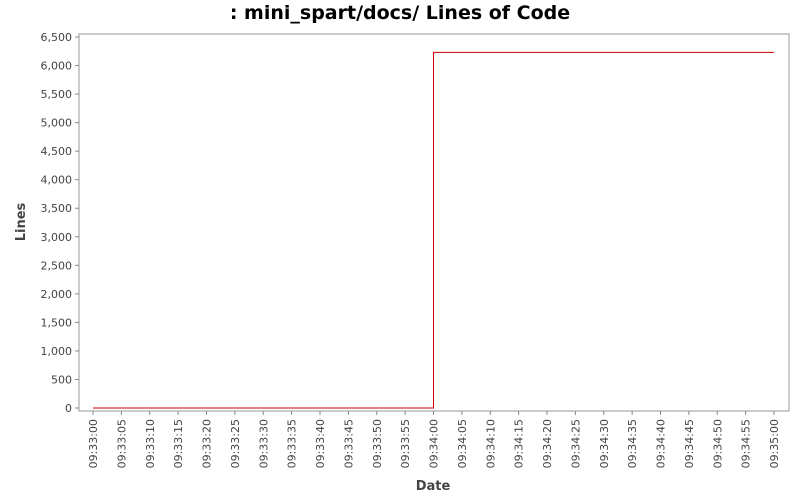 The width and height of the screenshot is (800, 500). I want to click on x-tick-label: 09:34:25, so click(575, 443).